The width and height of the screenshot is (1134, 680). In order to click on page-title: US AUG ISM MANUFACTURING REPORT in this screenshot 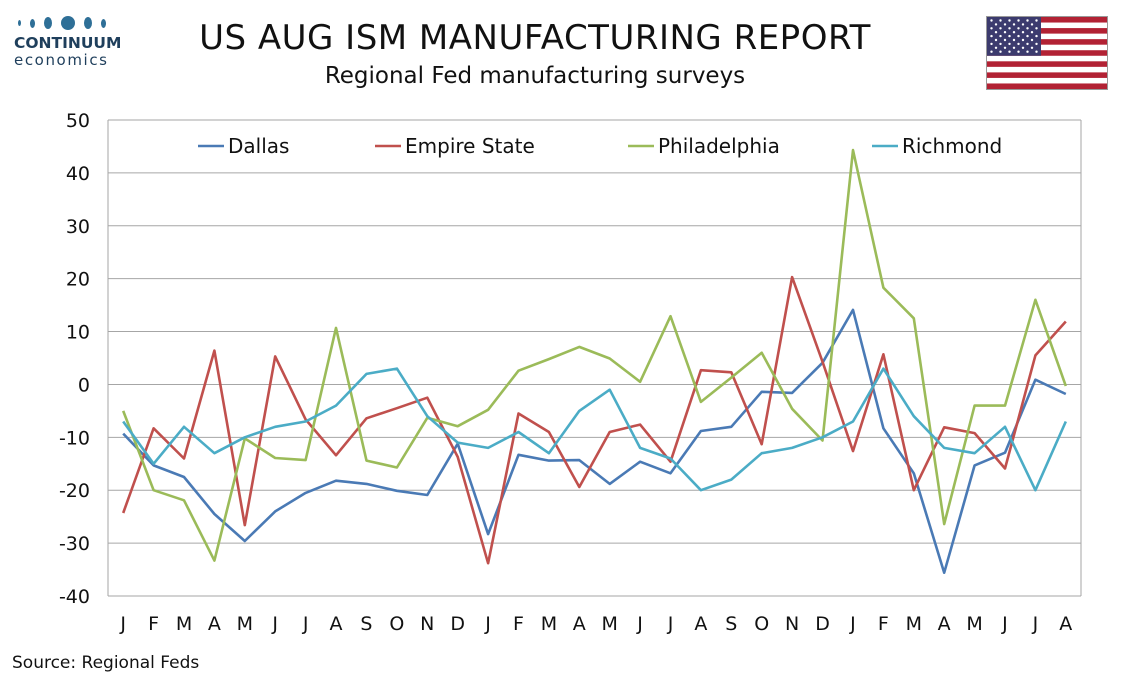, I will do `click(535, 38)`.